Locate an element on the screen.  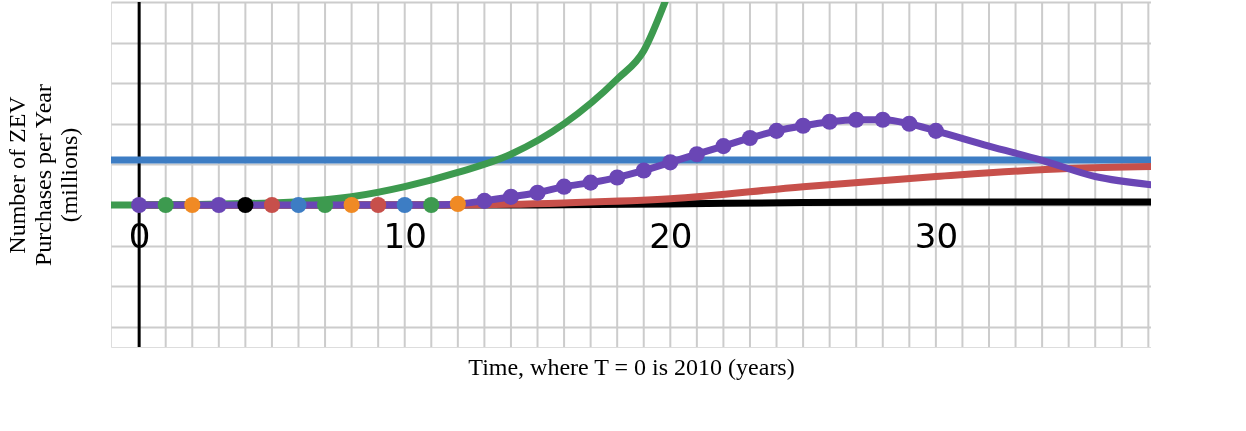
x-tick-label: 30 is located at coordinates (936, 235).